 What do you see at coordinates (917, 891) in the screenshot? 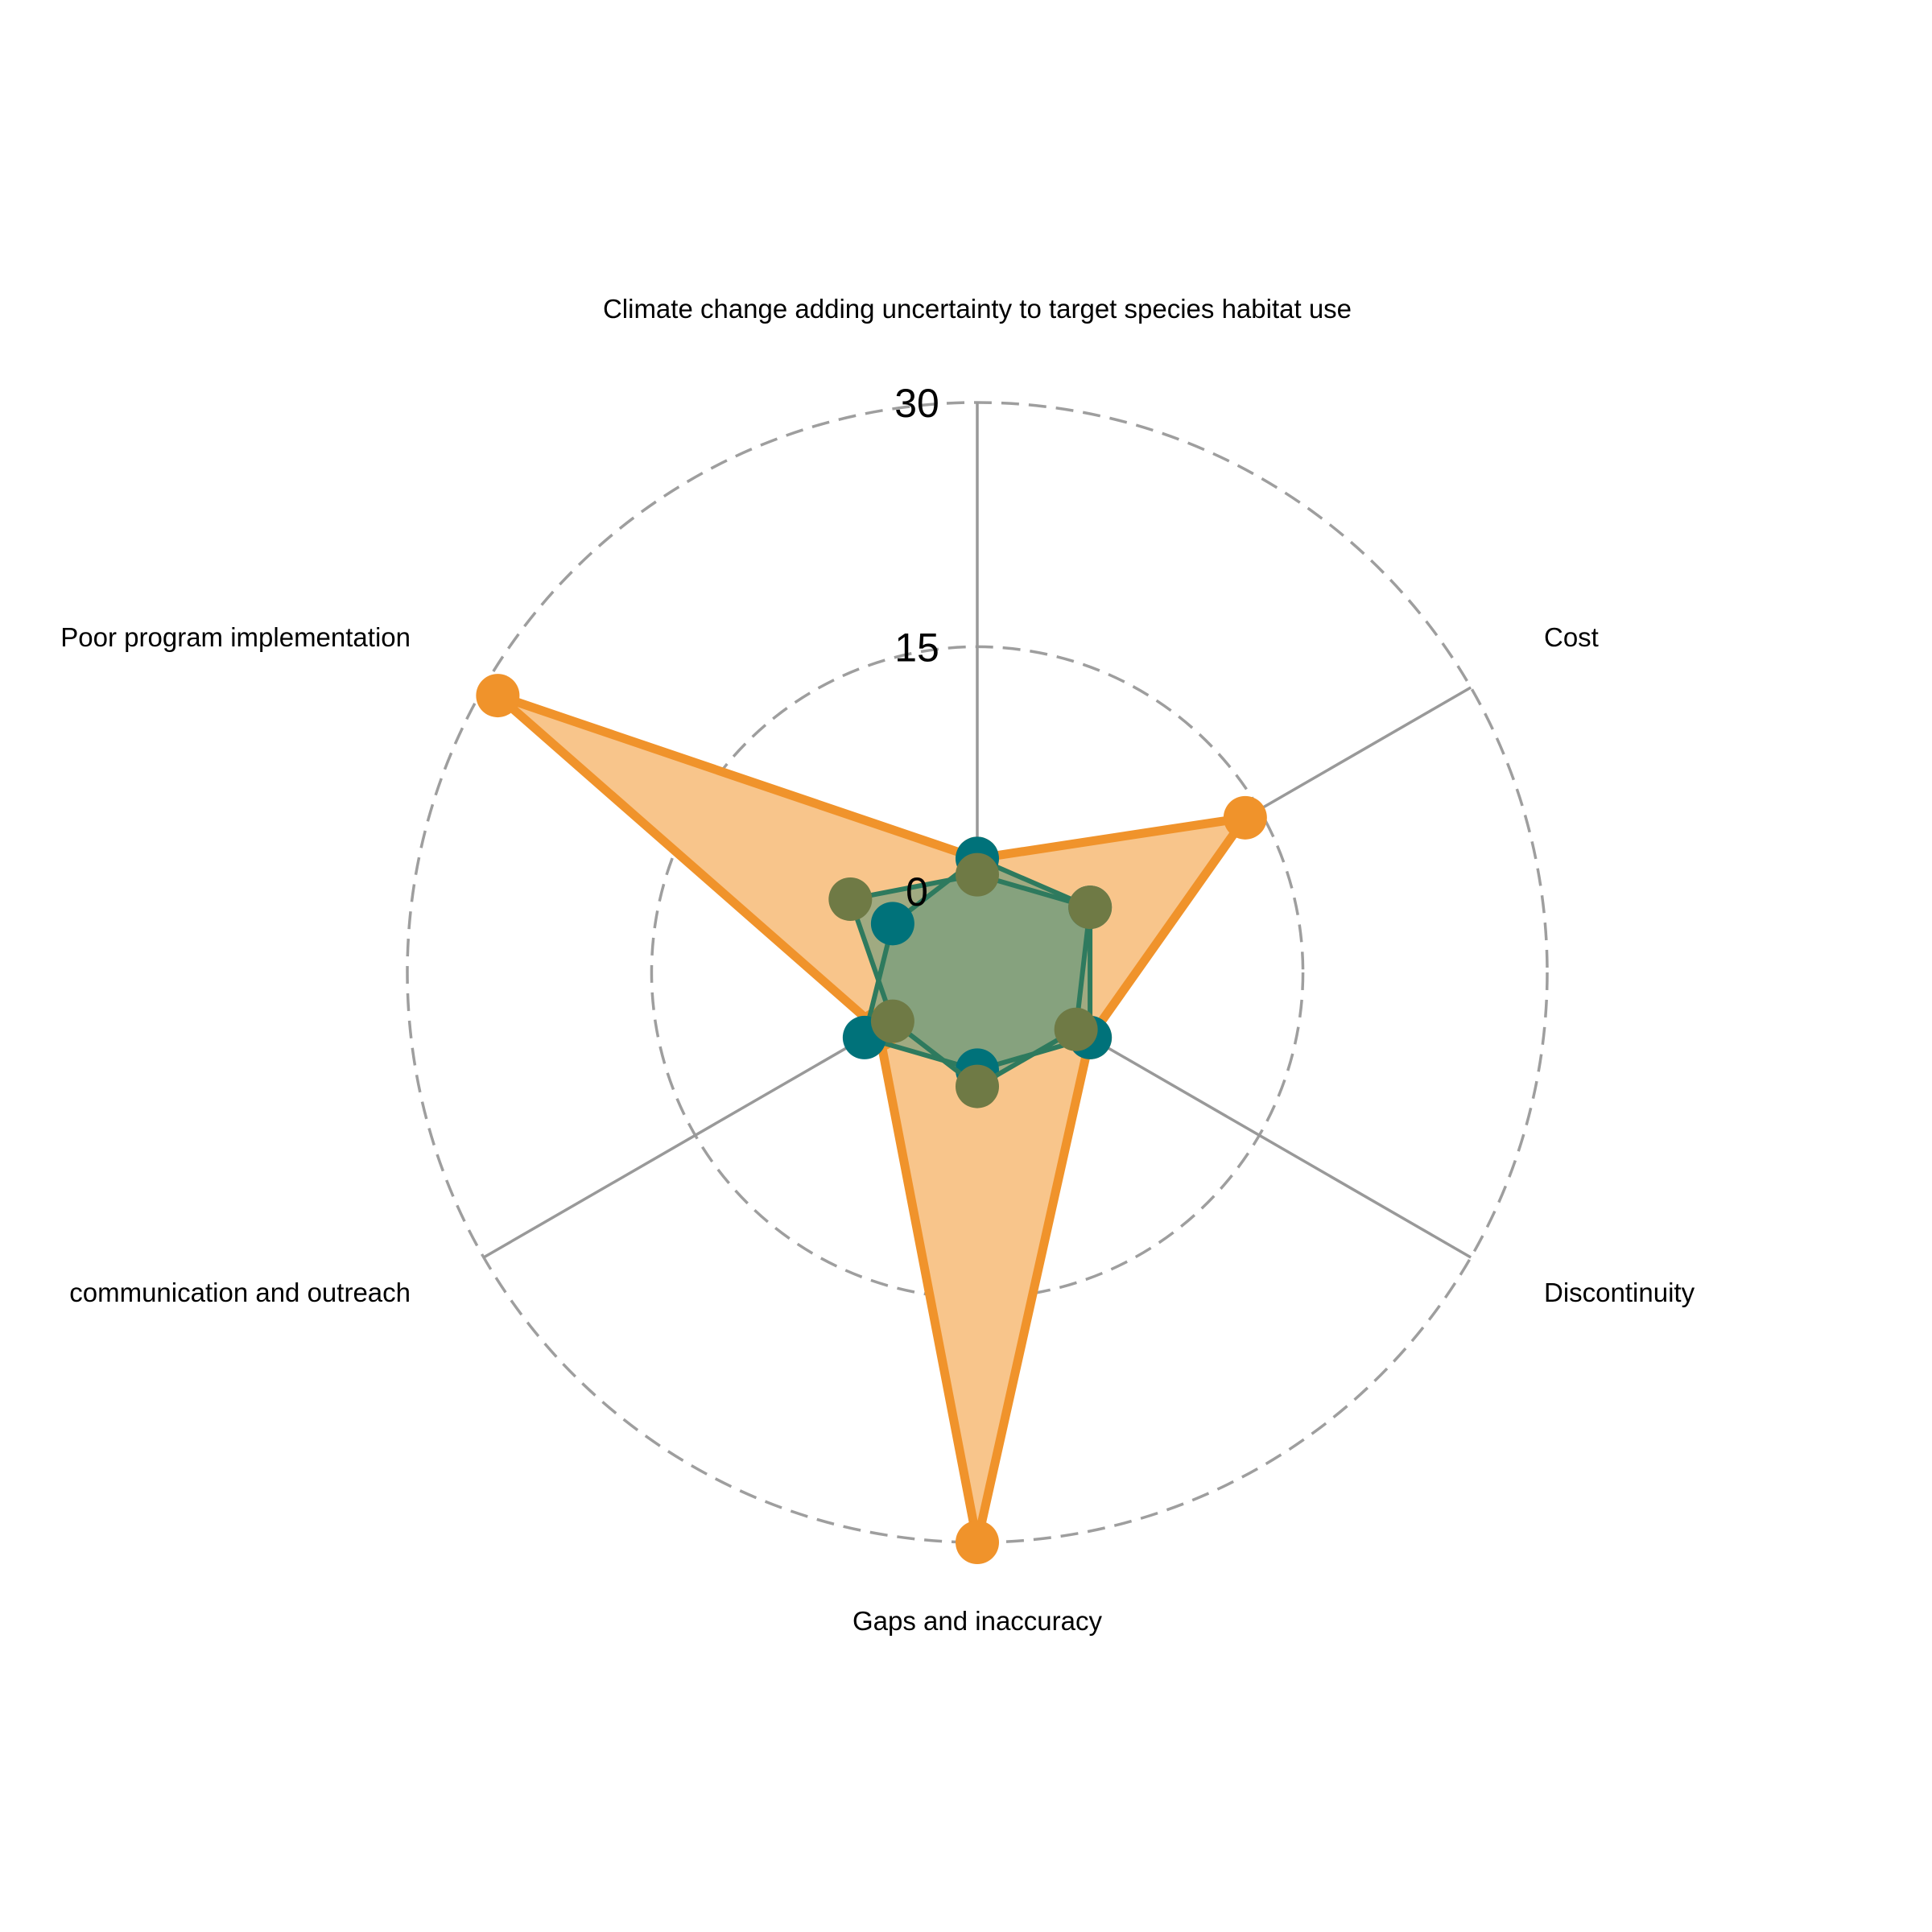
I see `tick-label-0: 0` at bounding box center [917, 891].